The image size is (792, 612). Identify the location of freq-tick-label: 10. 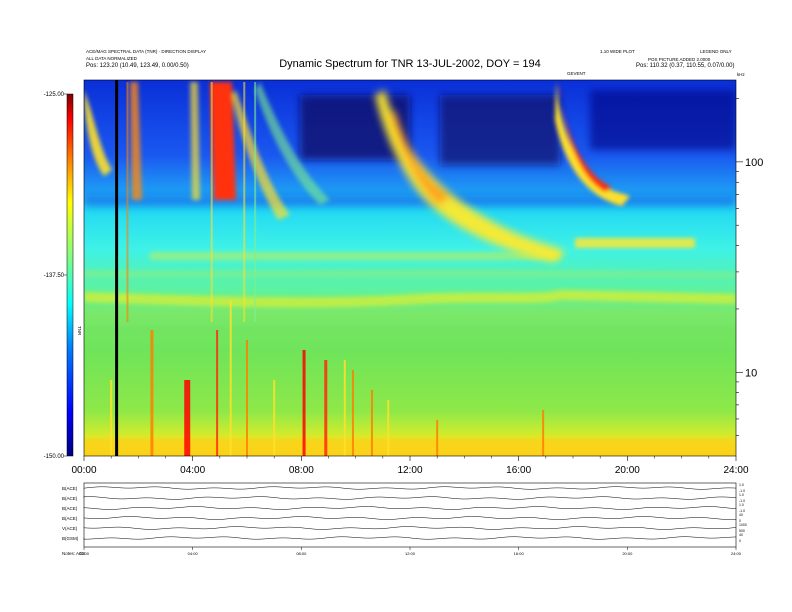
(751, 373).